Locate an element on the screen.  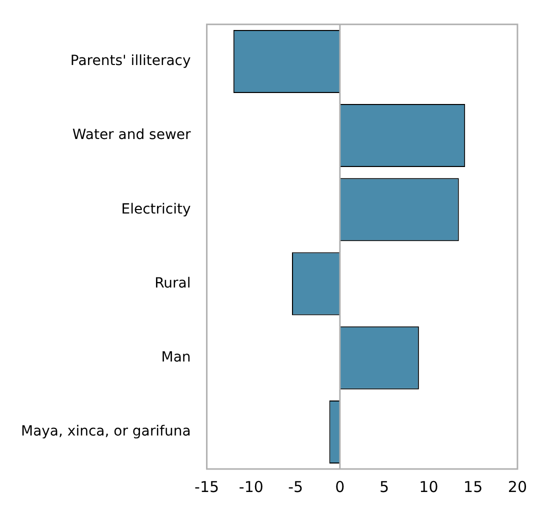
y-tick-label: Parents' illiteracy is located at coordinates (130, 61).